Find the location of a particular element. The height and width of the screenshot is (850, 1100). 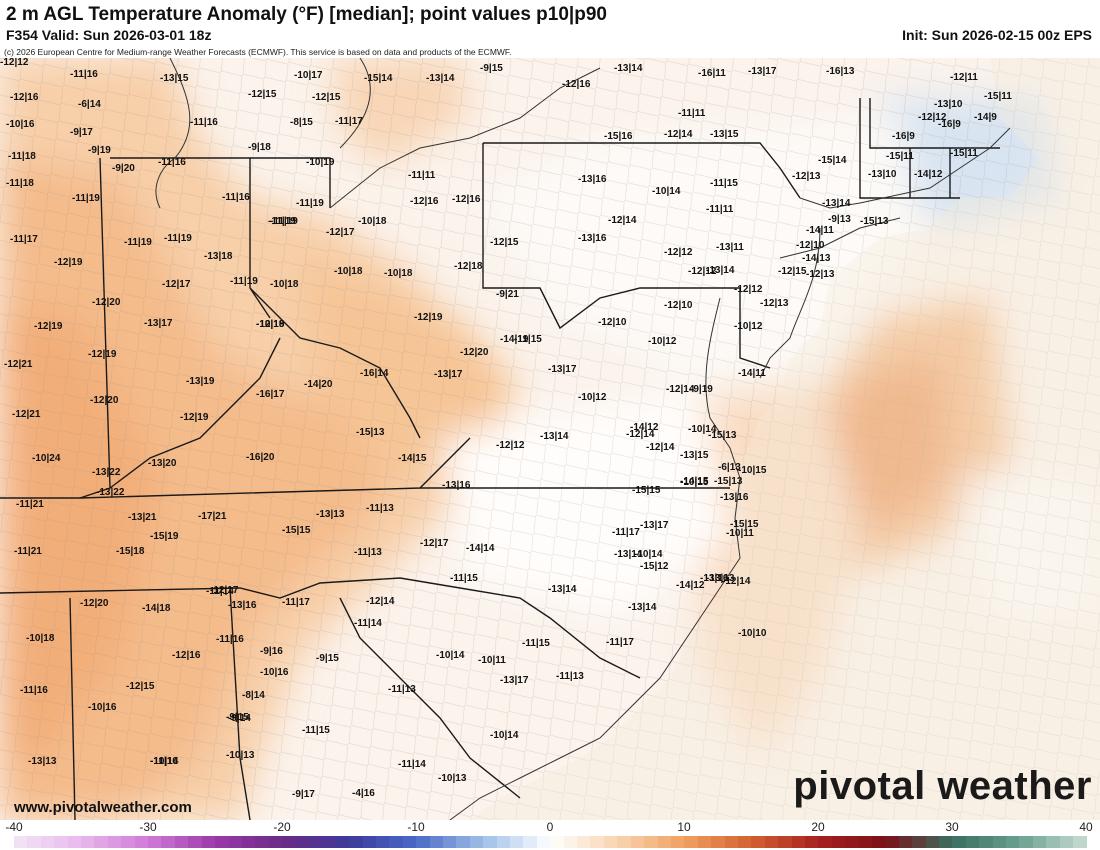

point-value-label: -15|15 is located at coordinates (646, 490).